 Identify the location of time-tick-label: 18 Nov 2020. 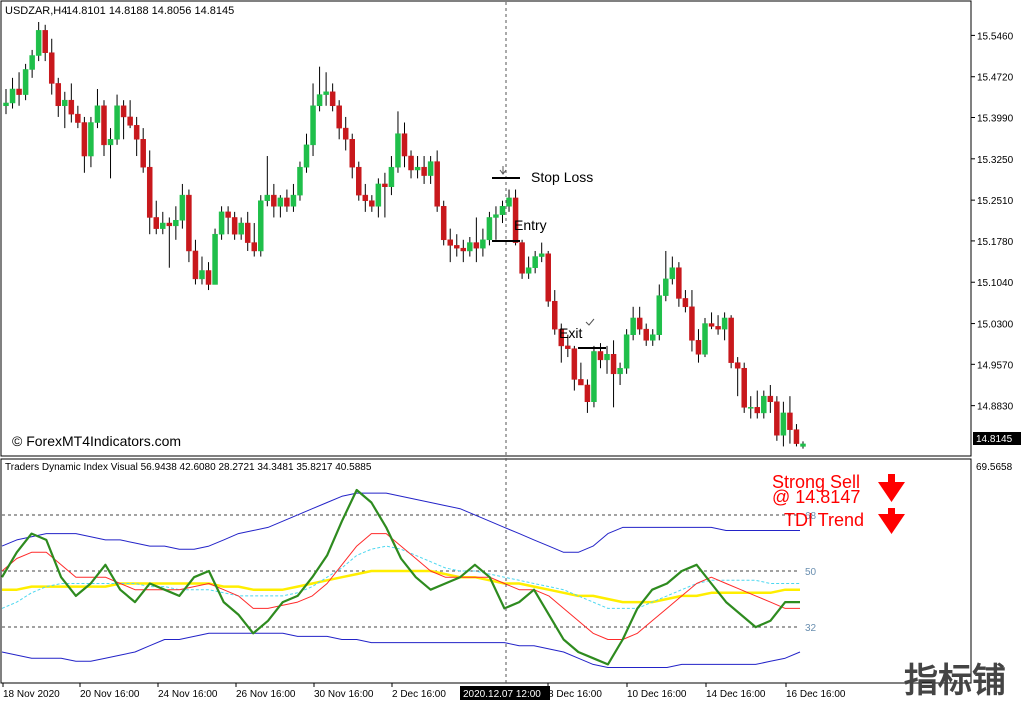
(31, 694).